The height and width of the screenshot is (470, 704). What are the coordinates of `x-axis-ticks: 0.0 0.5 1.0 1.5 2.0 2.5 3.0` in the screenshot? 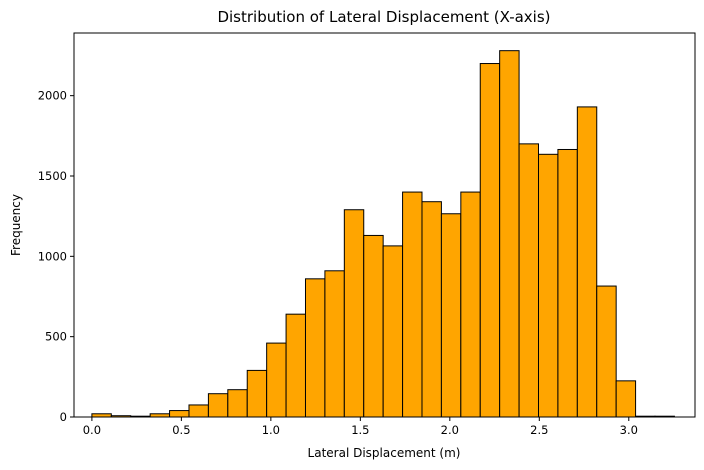 It's located at (360, 427).